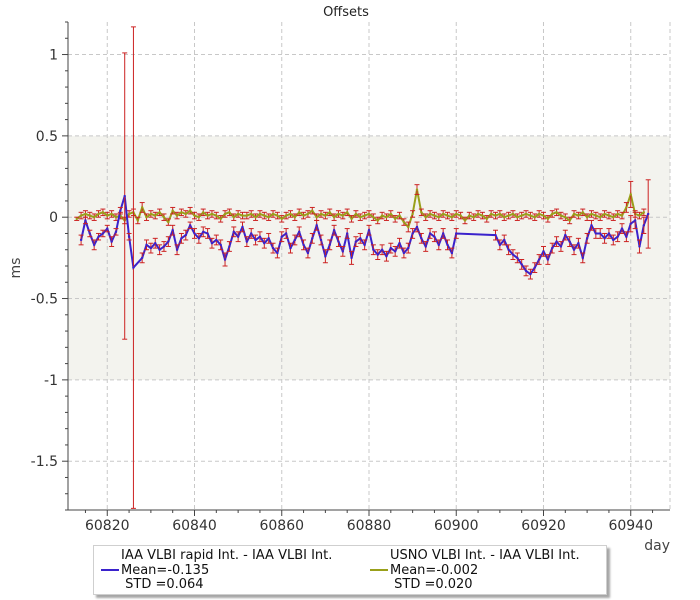  What do you see at coordinates (379, 570) in the screenshot?
I see `legend-swatch` at bounding box center [379, 570].